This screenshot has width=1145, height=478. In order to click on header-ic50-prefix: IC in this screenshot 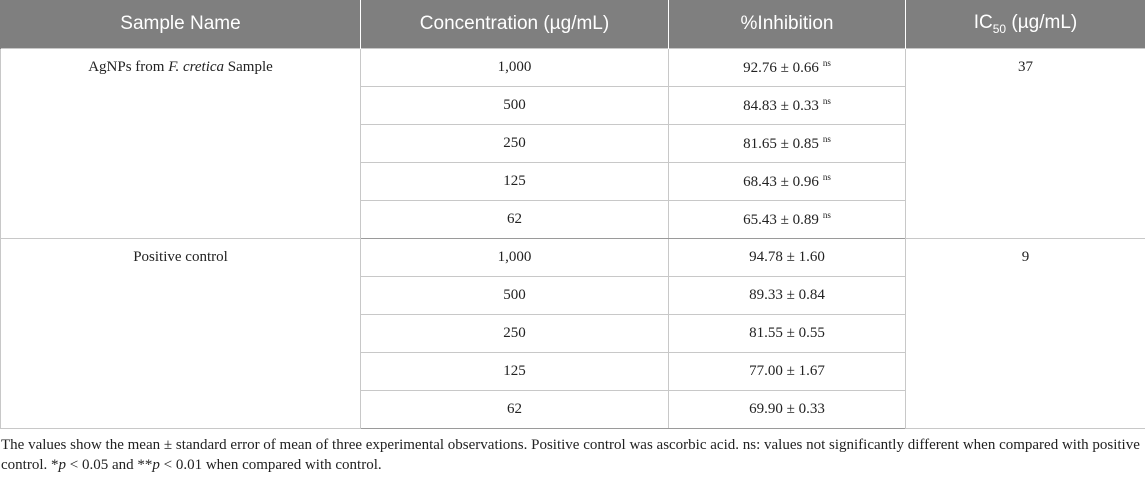, I will do `click(983, 23)`.